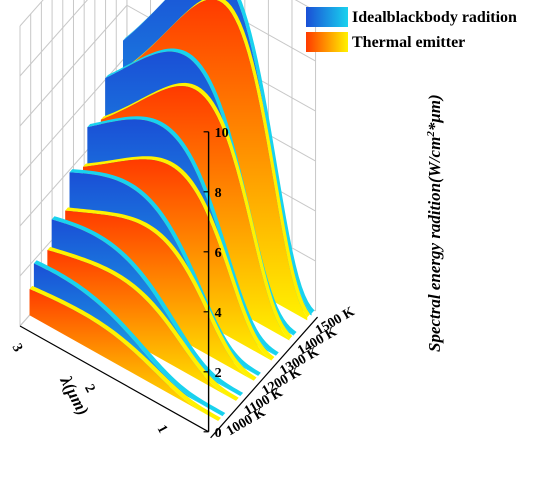 This screenshot has height=486, width=550. What do you see at coordinates (222, 133) in the screenshot?
I see `z-tick-label: 10` at bounding box center [222, 133].